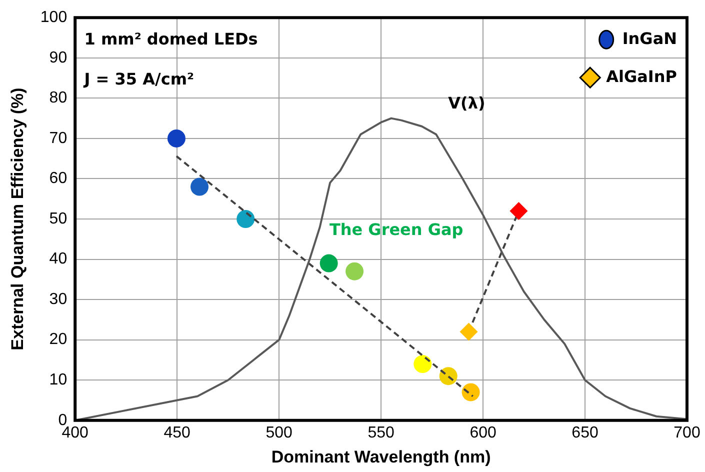 The width and height of the screenshot is (705, 472). What do you see at coordinates (58, 98) in the screenshot?
I see `y-tick-label: 80` at bounding box center [58, 98].